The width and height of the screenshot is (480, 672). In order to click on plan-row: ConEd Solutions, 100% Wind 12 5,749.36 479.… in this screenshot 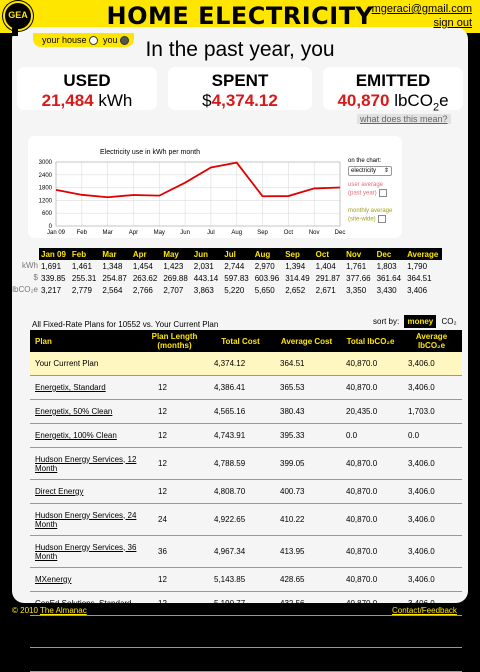, I will do `click(246, 659)`.